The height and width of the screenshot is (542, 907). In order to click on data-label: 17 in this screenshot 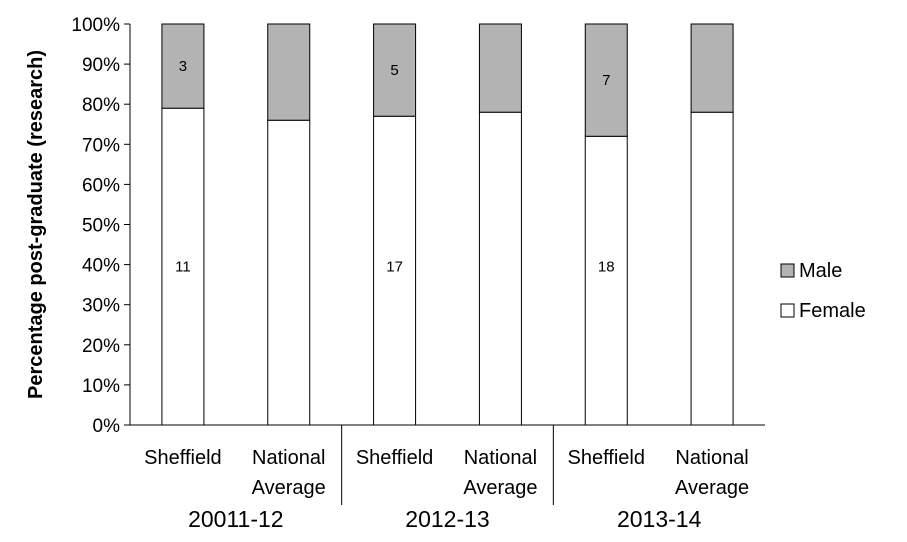, I will do `click(394, 267)`.